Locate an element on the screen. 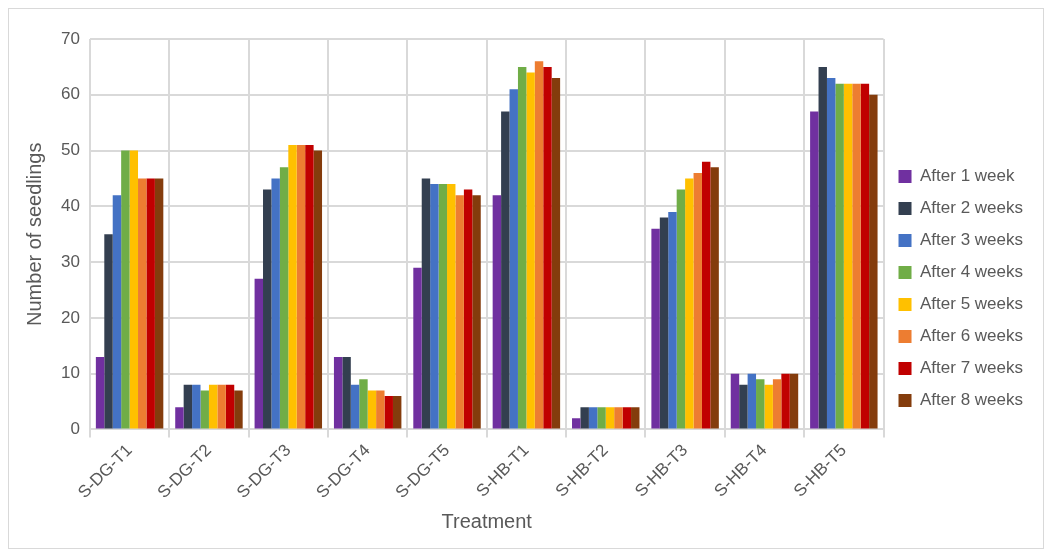 This screenshot has width=1054, height=559. legend-label: After 2 weeks is located at coordinates (972, 208).